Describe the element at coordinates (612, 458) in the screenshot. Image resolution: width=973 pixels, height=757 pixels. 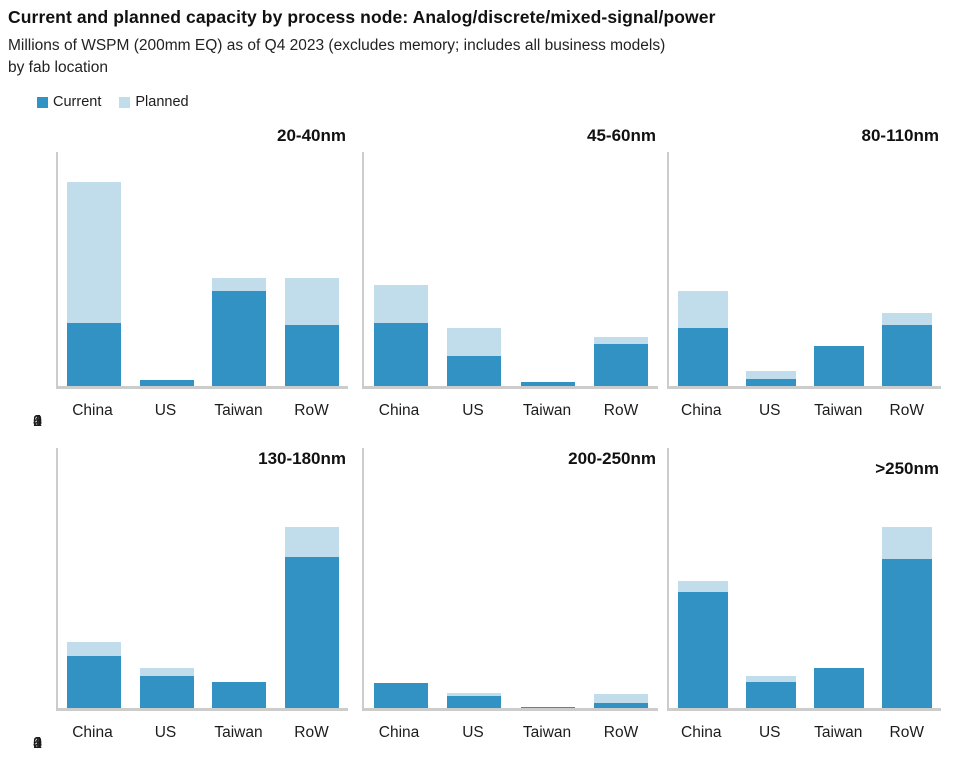
I see `subplot-title: 200-250nm` at that location.